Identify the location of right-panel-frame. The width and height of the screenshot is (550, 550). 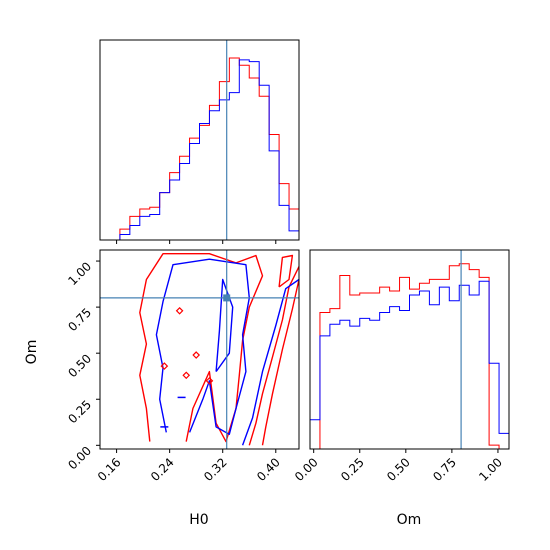
(409, 349).